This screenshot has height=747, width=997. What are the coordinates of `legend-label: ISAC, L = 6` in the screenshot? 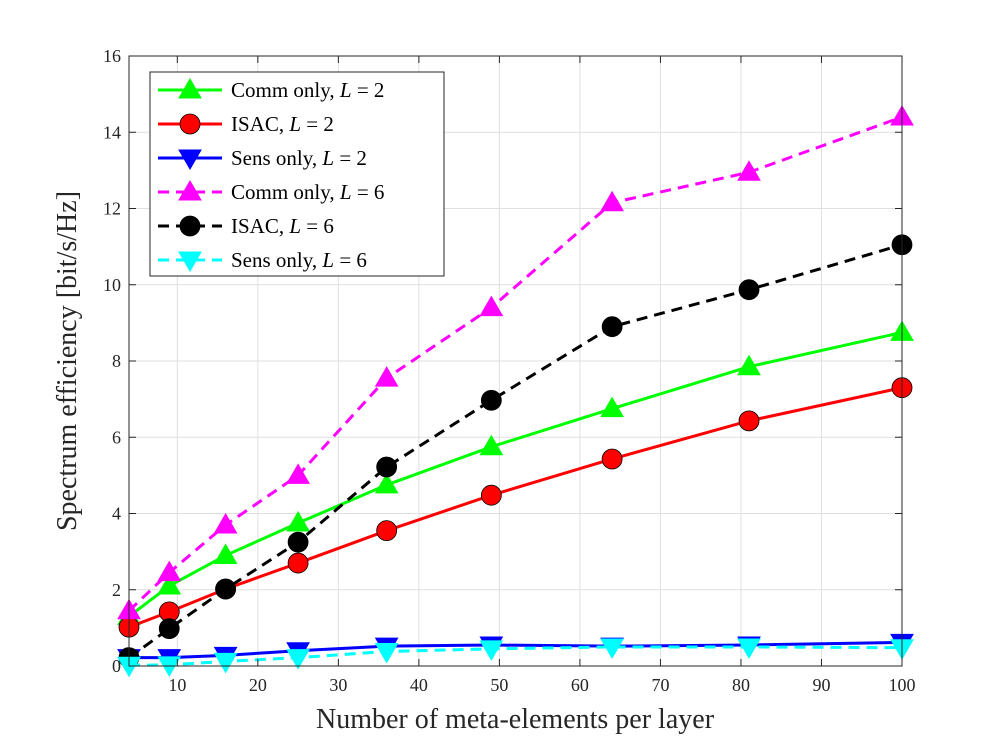 It's located at (282, 226).